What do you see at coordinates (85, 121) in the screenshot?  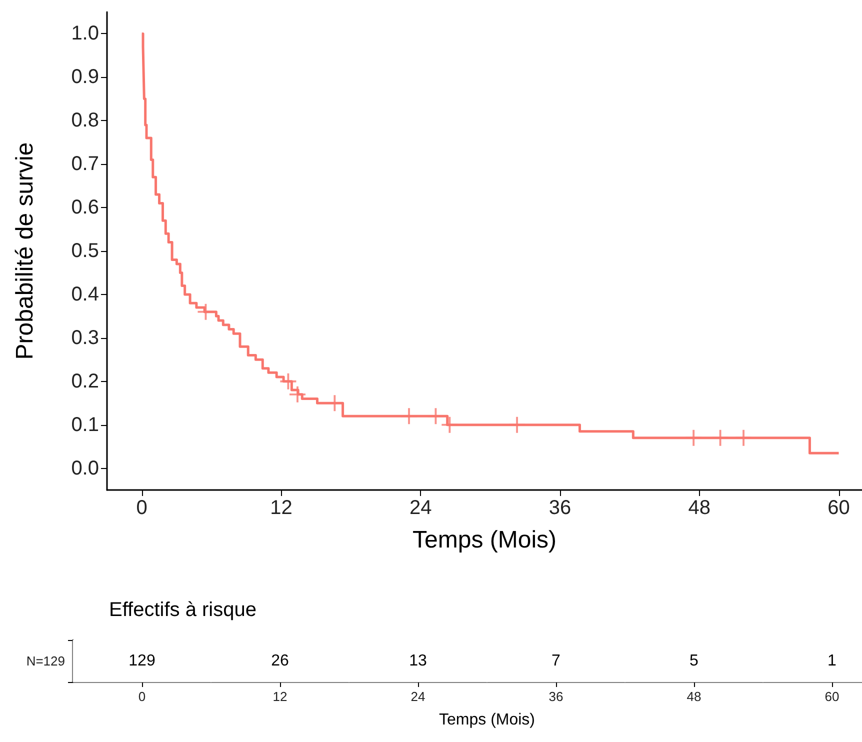 I see `y-tick-label: 0.8` at bounding box center [85, 121].